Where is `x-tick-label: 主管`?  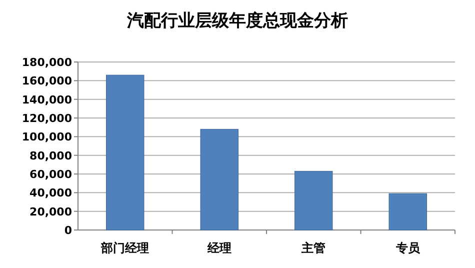
x-tick-label: 主管 is located at coordinates (313, 248).